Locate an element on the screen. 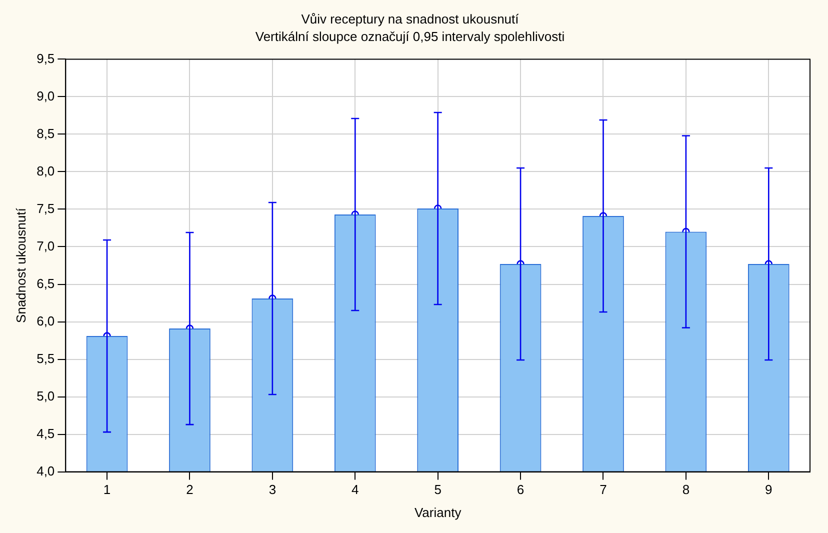 This screenshot has height=533, width=828. x-tick-label: 9 is located at coordinates (768, 490).